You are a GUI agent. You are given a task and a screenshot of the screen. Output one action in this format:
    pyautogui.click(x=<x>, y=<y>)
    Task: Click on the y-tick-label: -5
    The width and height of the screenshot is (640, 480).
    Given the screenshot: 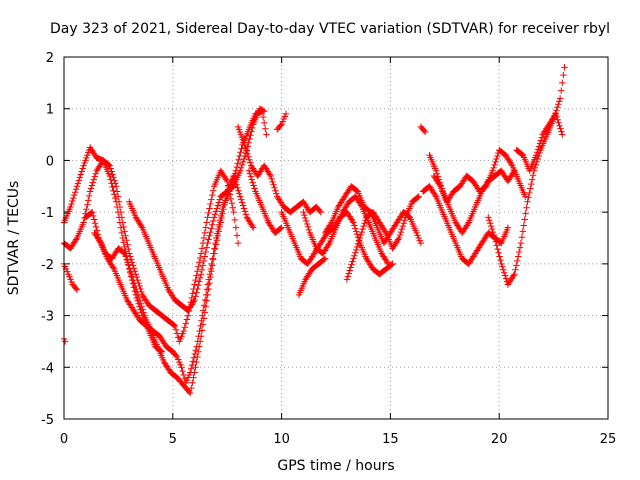 What is the action you would take?
    pyautogui.click(x=47, y=420)
    